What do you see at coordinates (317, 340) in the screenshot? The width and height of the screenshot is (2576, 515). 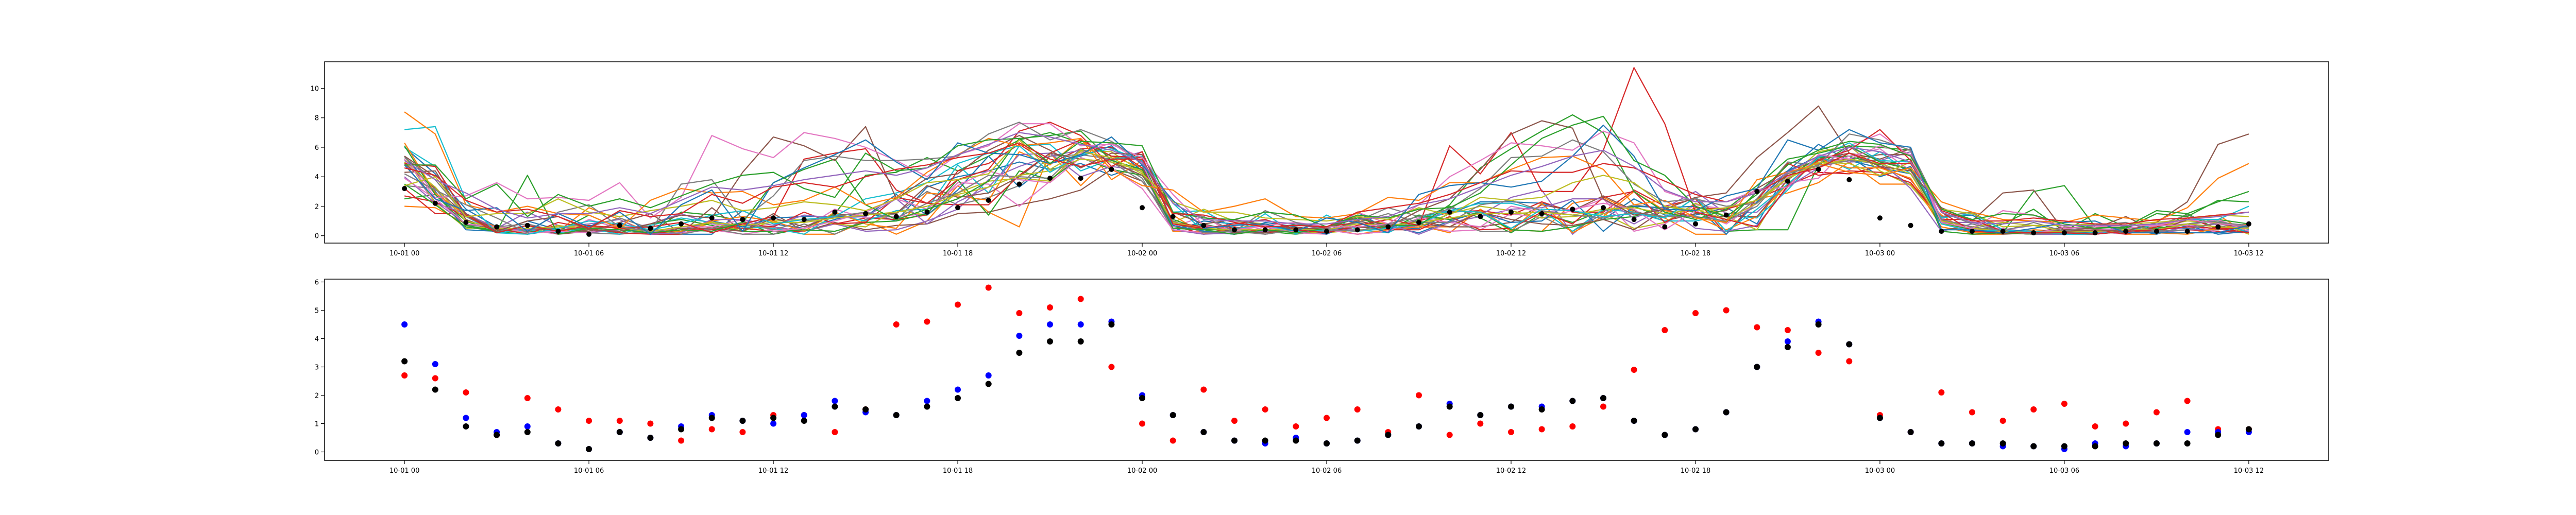 I see `y-tick-label: 4` at bounding box center [317, 340].